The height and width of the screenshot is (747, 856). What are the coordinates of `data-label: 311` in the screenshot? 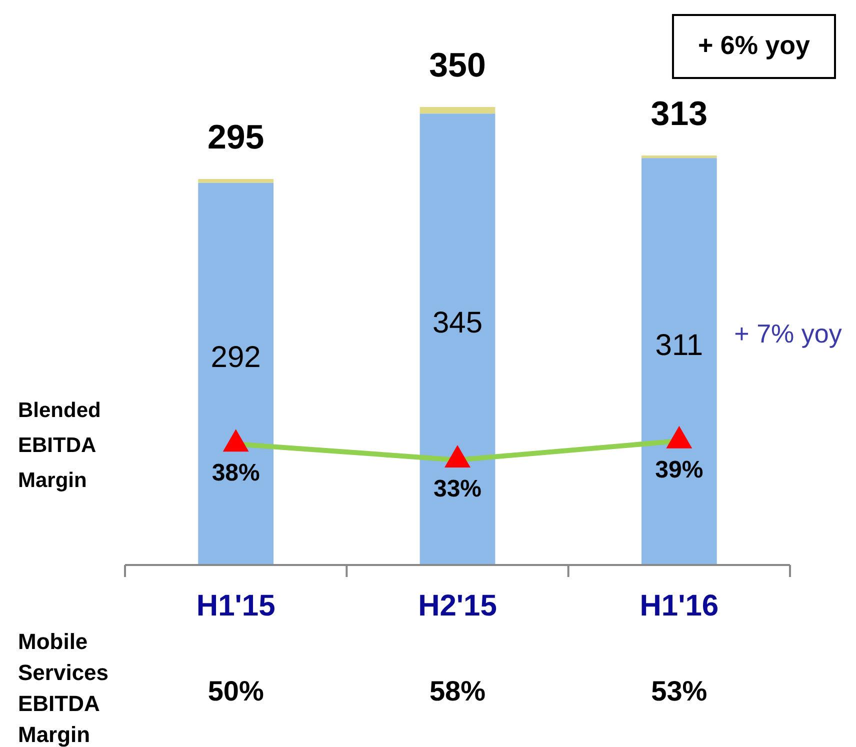 It's located at (679, 345).